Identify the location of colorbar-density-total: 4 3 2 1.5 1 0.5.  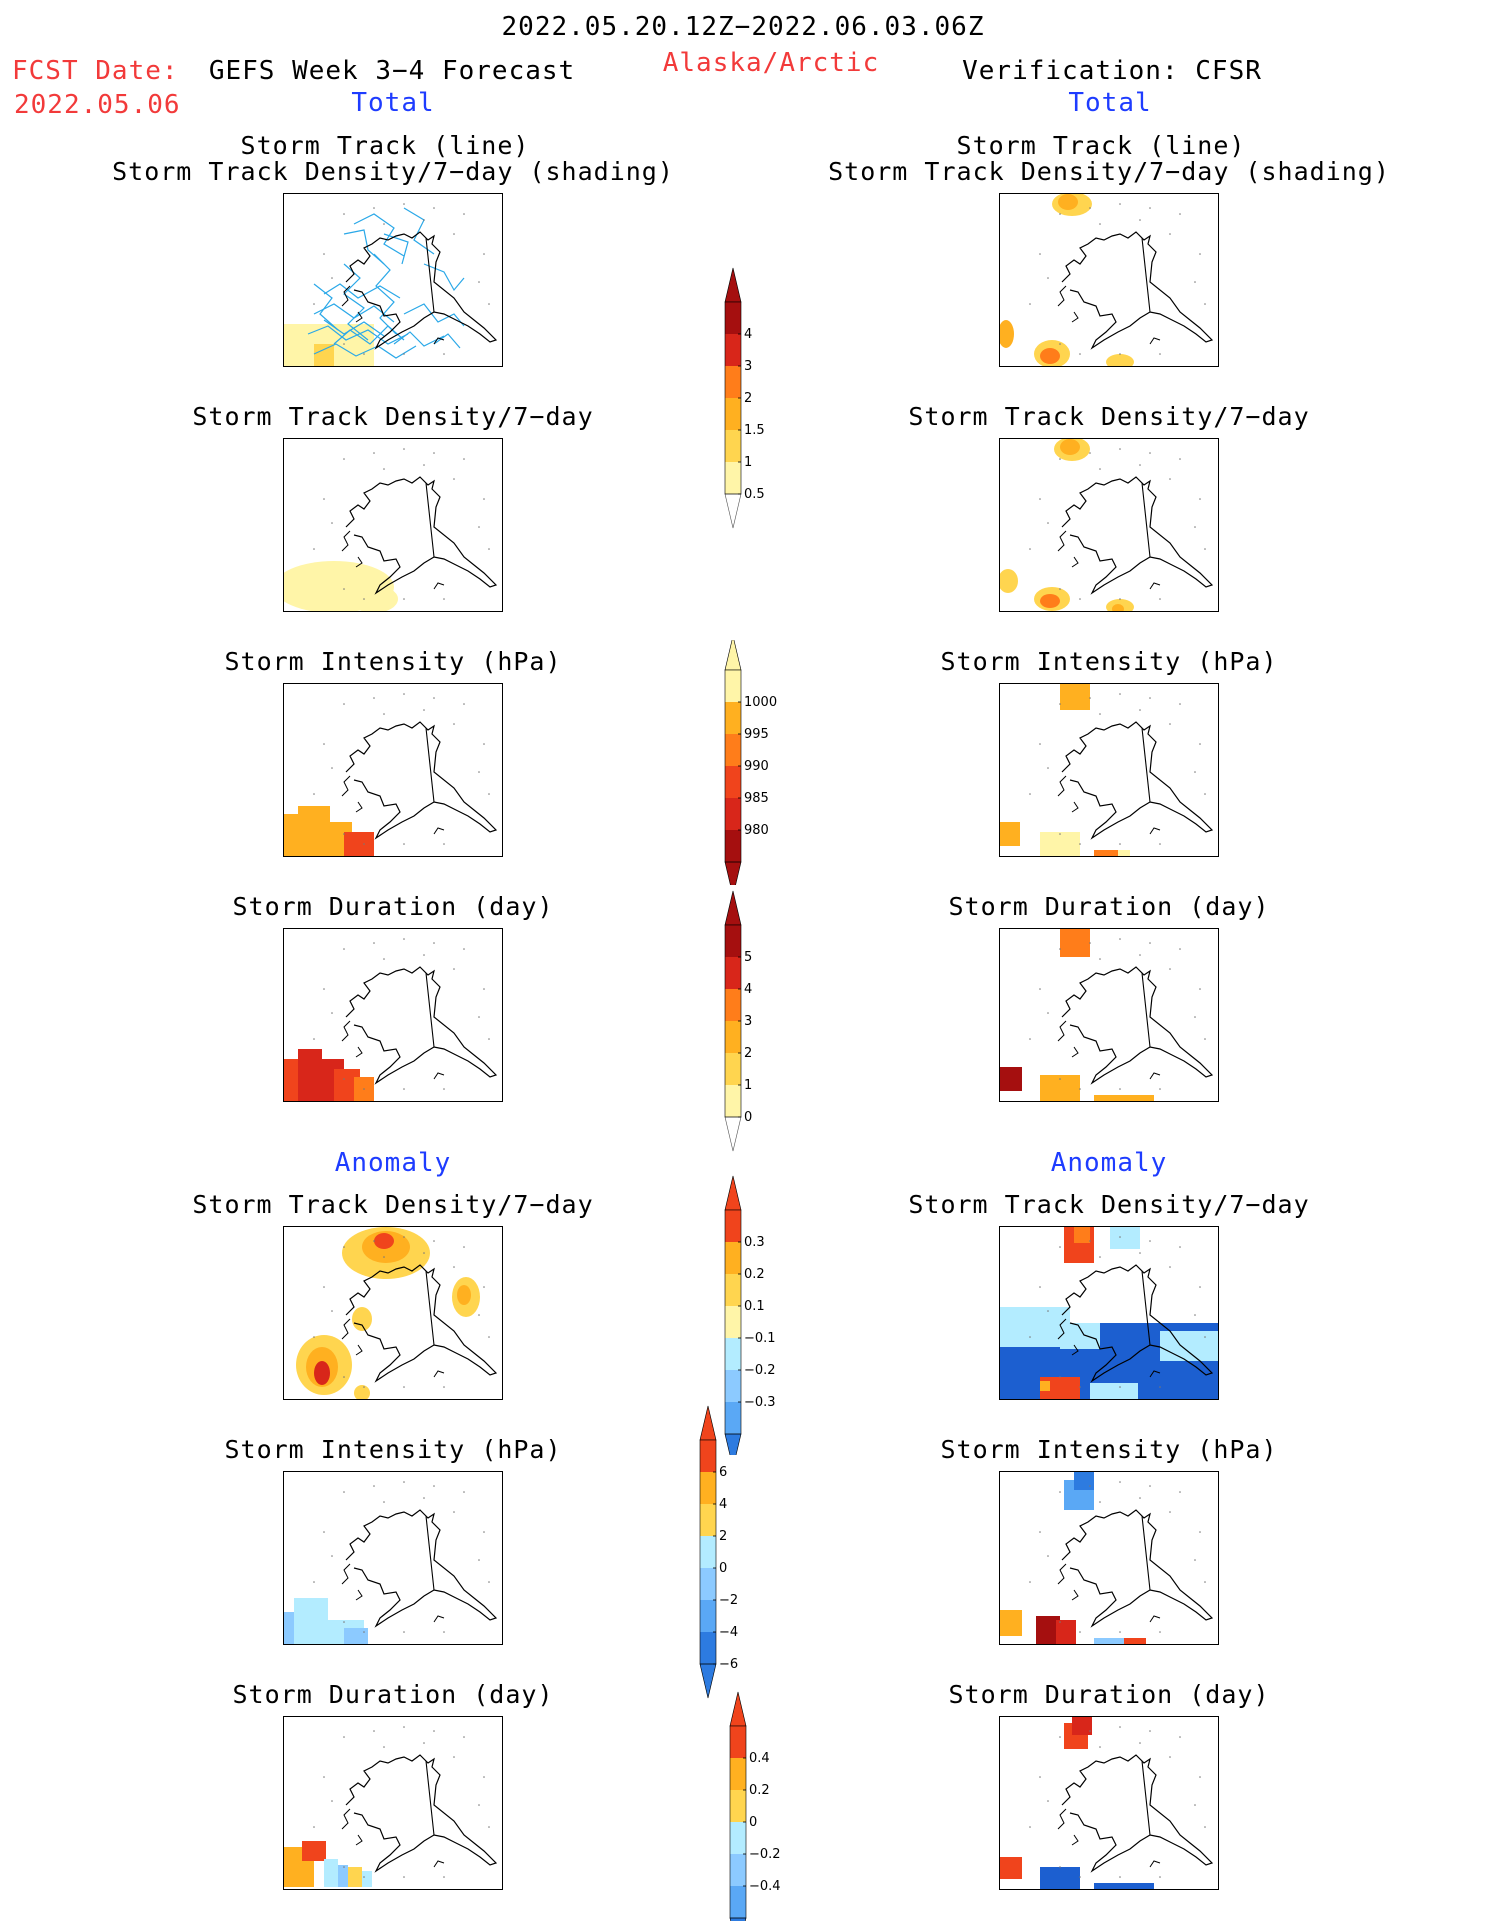
(744, 398).